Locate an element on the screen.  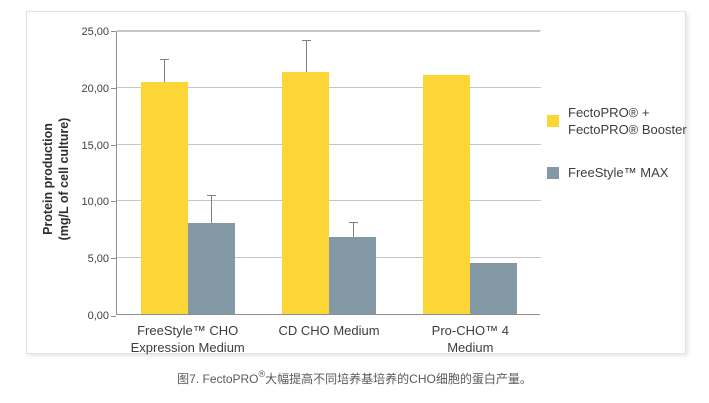
y-tick-label: 15,00 is located at coordinates (95, 145).